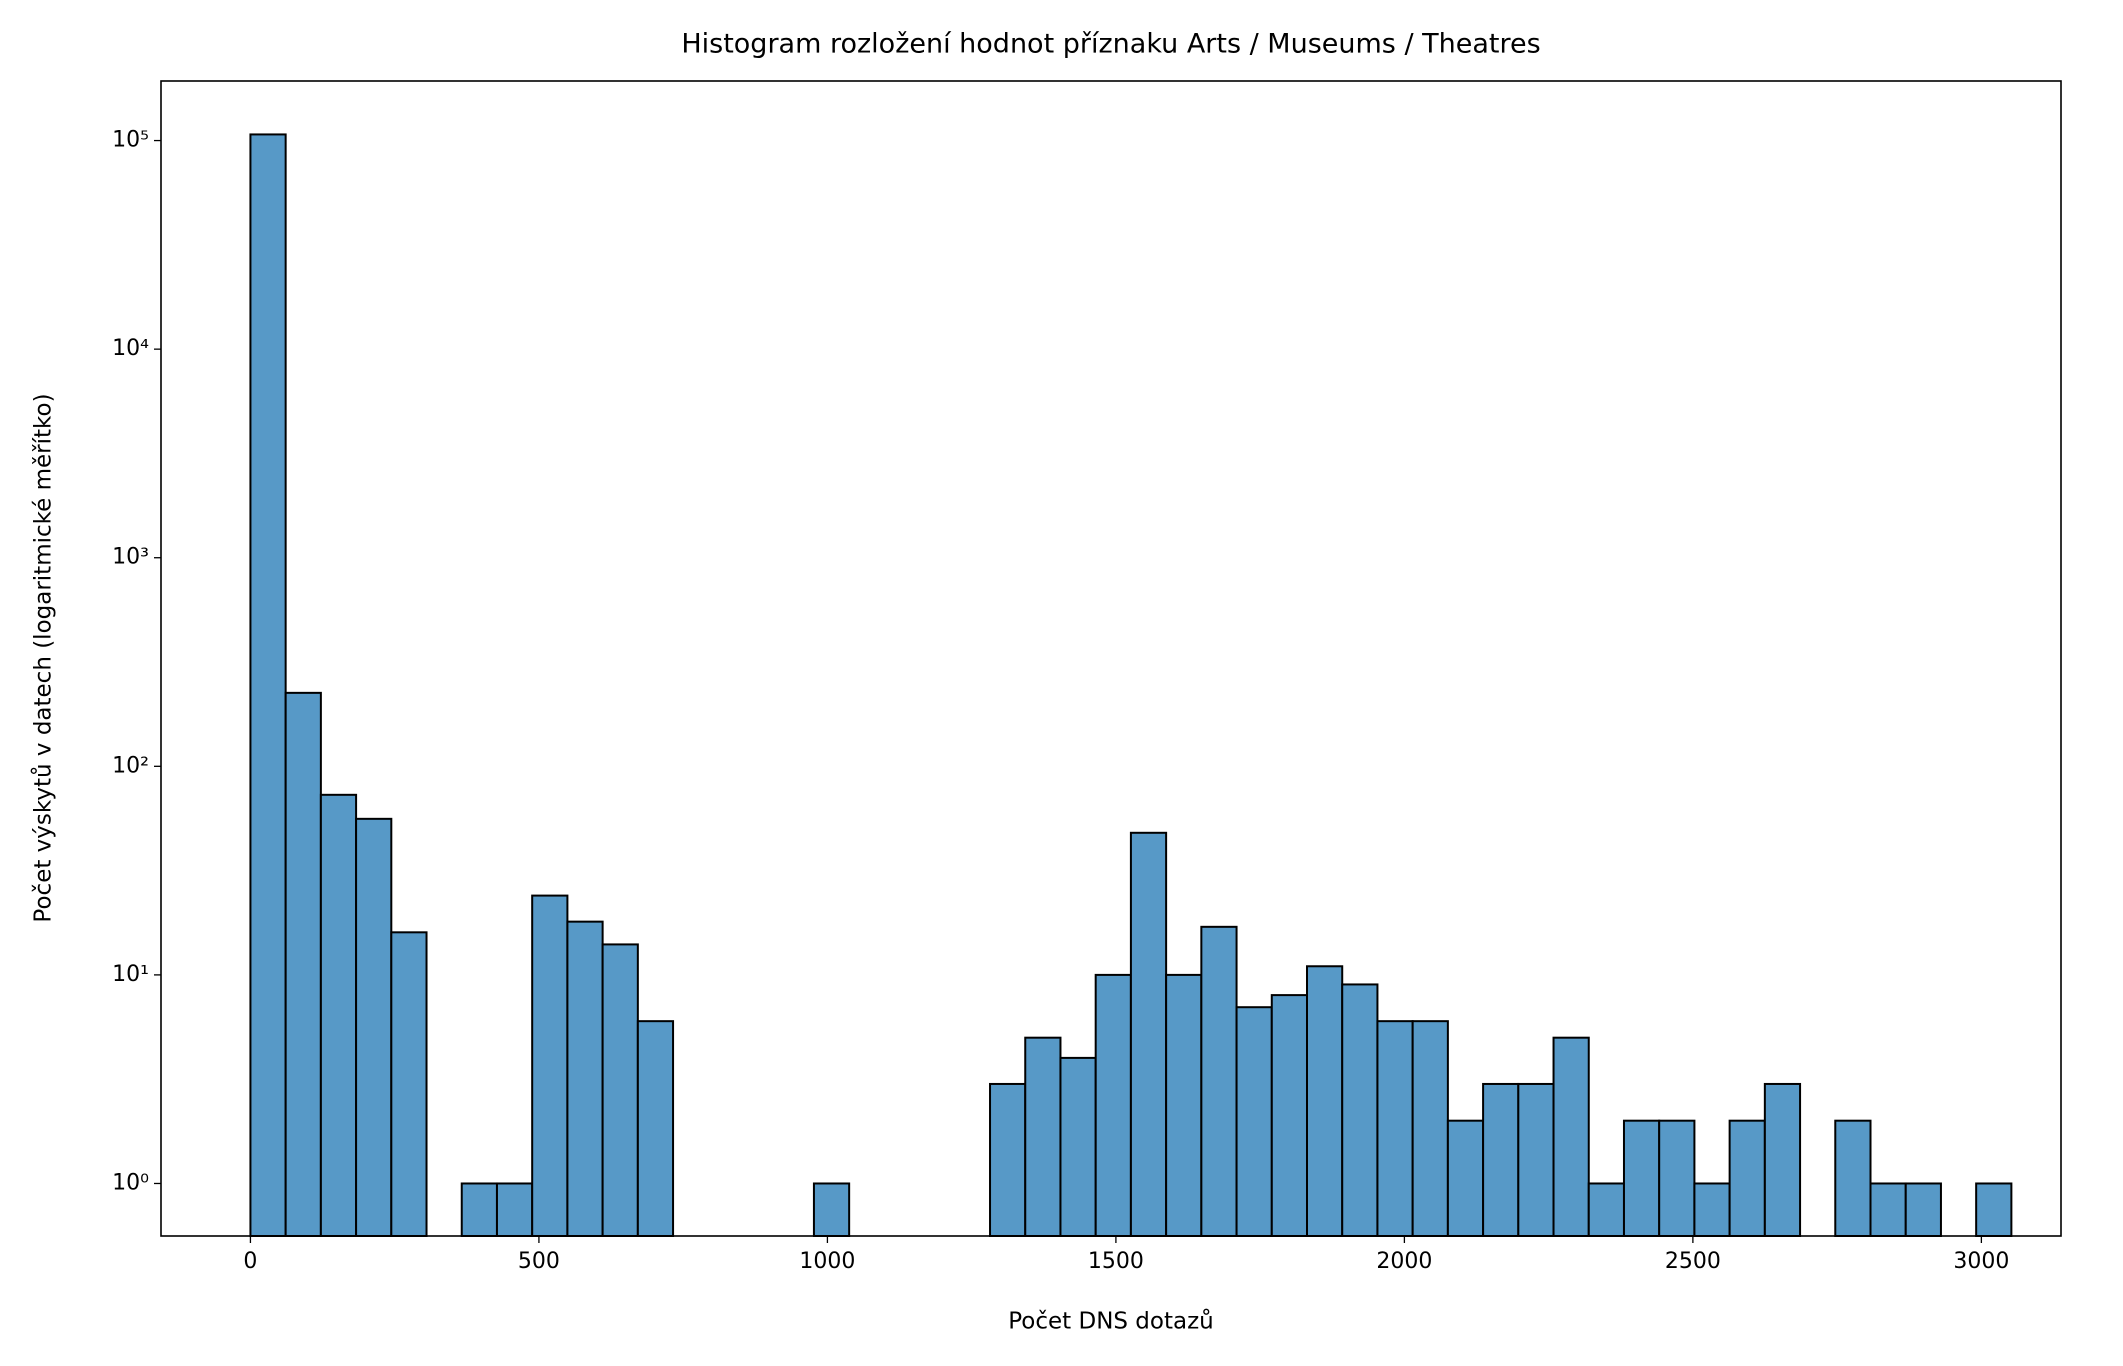  Describe the element at coordinates (1111, 1321) in the screenshot. I see `x-axis-label: Počet DNS dotazů` at that location.